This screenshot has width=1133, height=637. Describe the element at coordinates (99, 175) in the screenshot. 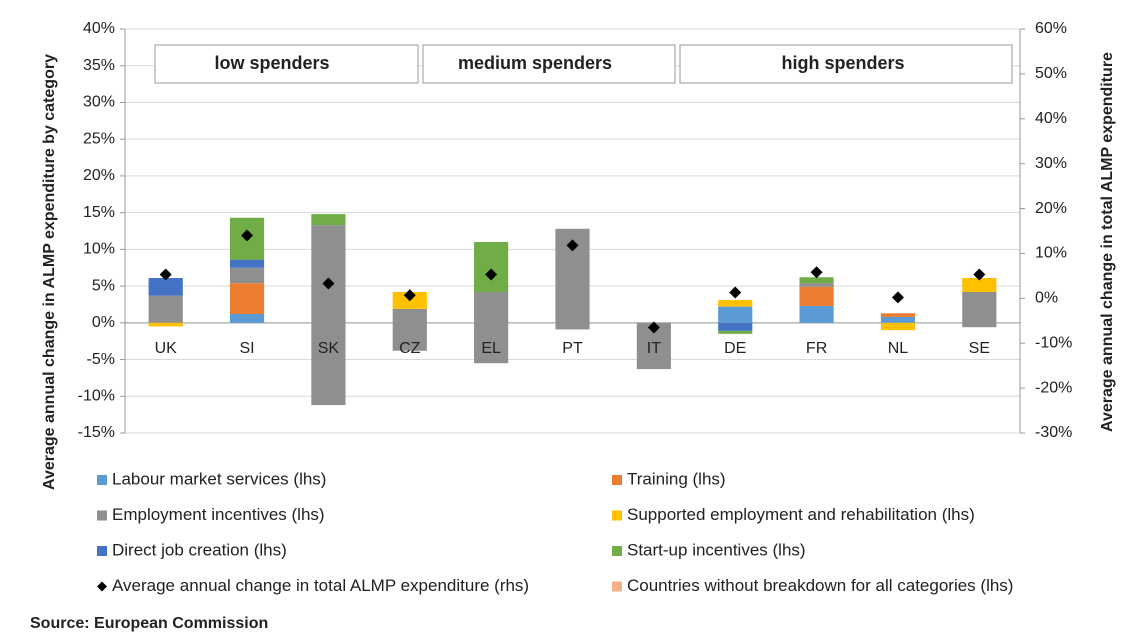

I see `y-tick-label: 20%` at that location.